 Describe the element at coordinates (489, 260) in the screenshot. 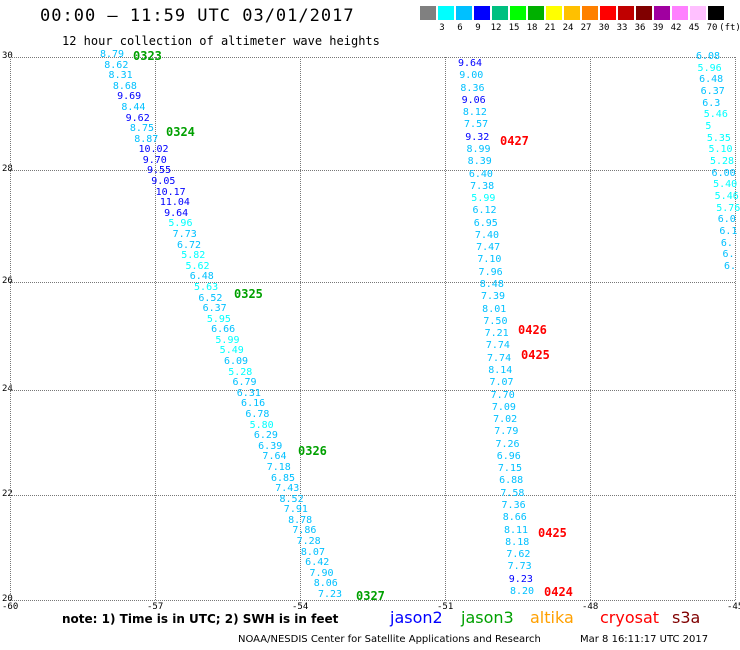

I see `wave-height-value: 7.10` at that location.